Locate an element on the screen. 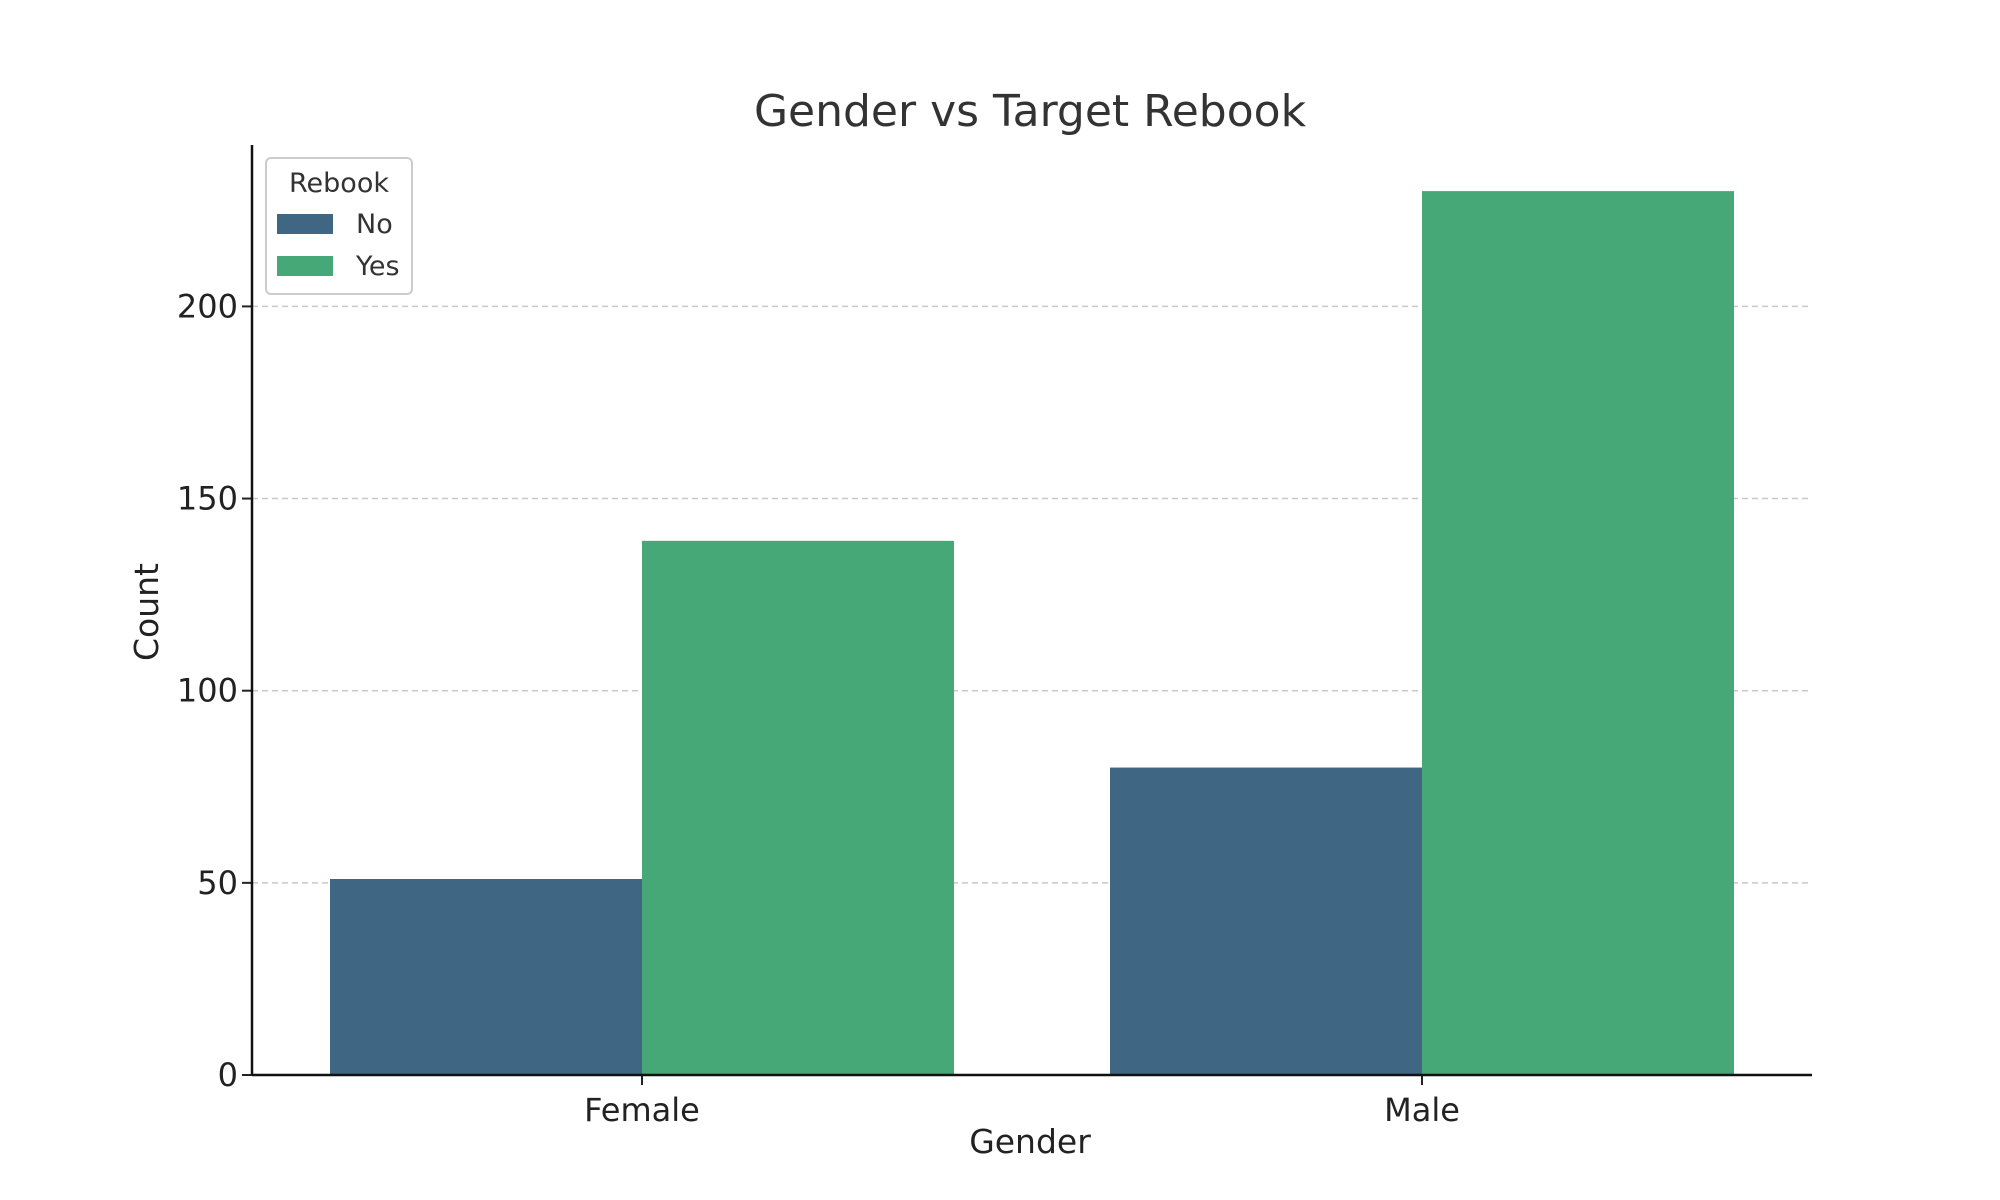 Image resolution: width=2000 pixels, height=1200 pixels. legend-title: Rebook is located at coordinates (339, 183).